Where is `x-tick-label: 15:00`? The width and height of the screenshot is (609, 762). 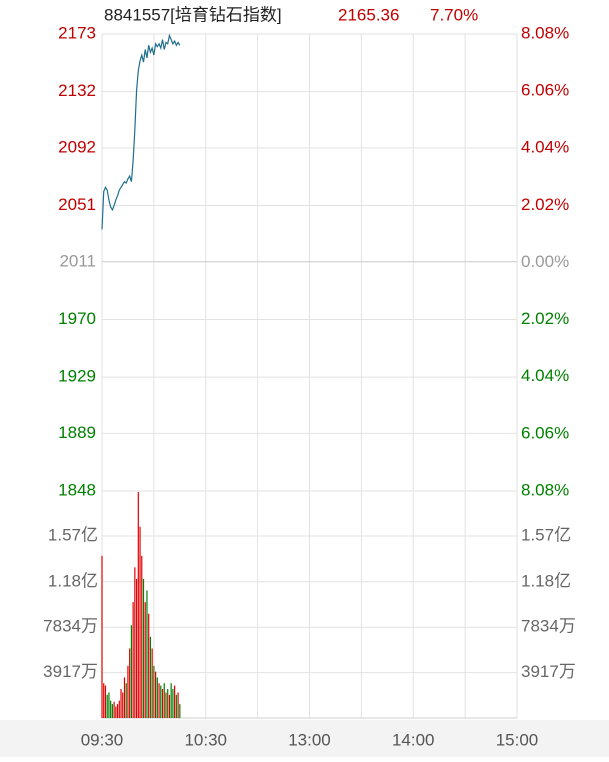 x-tick-label: 15:00 is located at coordinates (517, 739).